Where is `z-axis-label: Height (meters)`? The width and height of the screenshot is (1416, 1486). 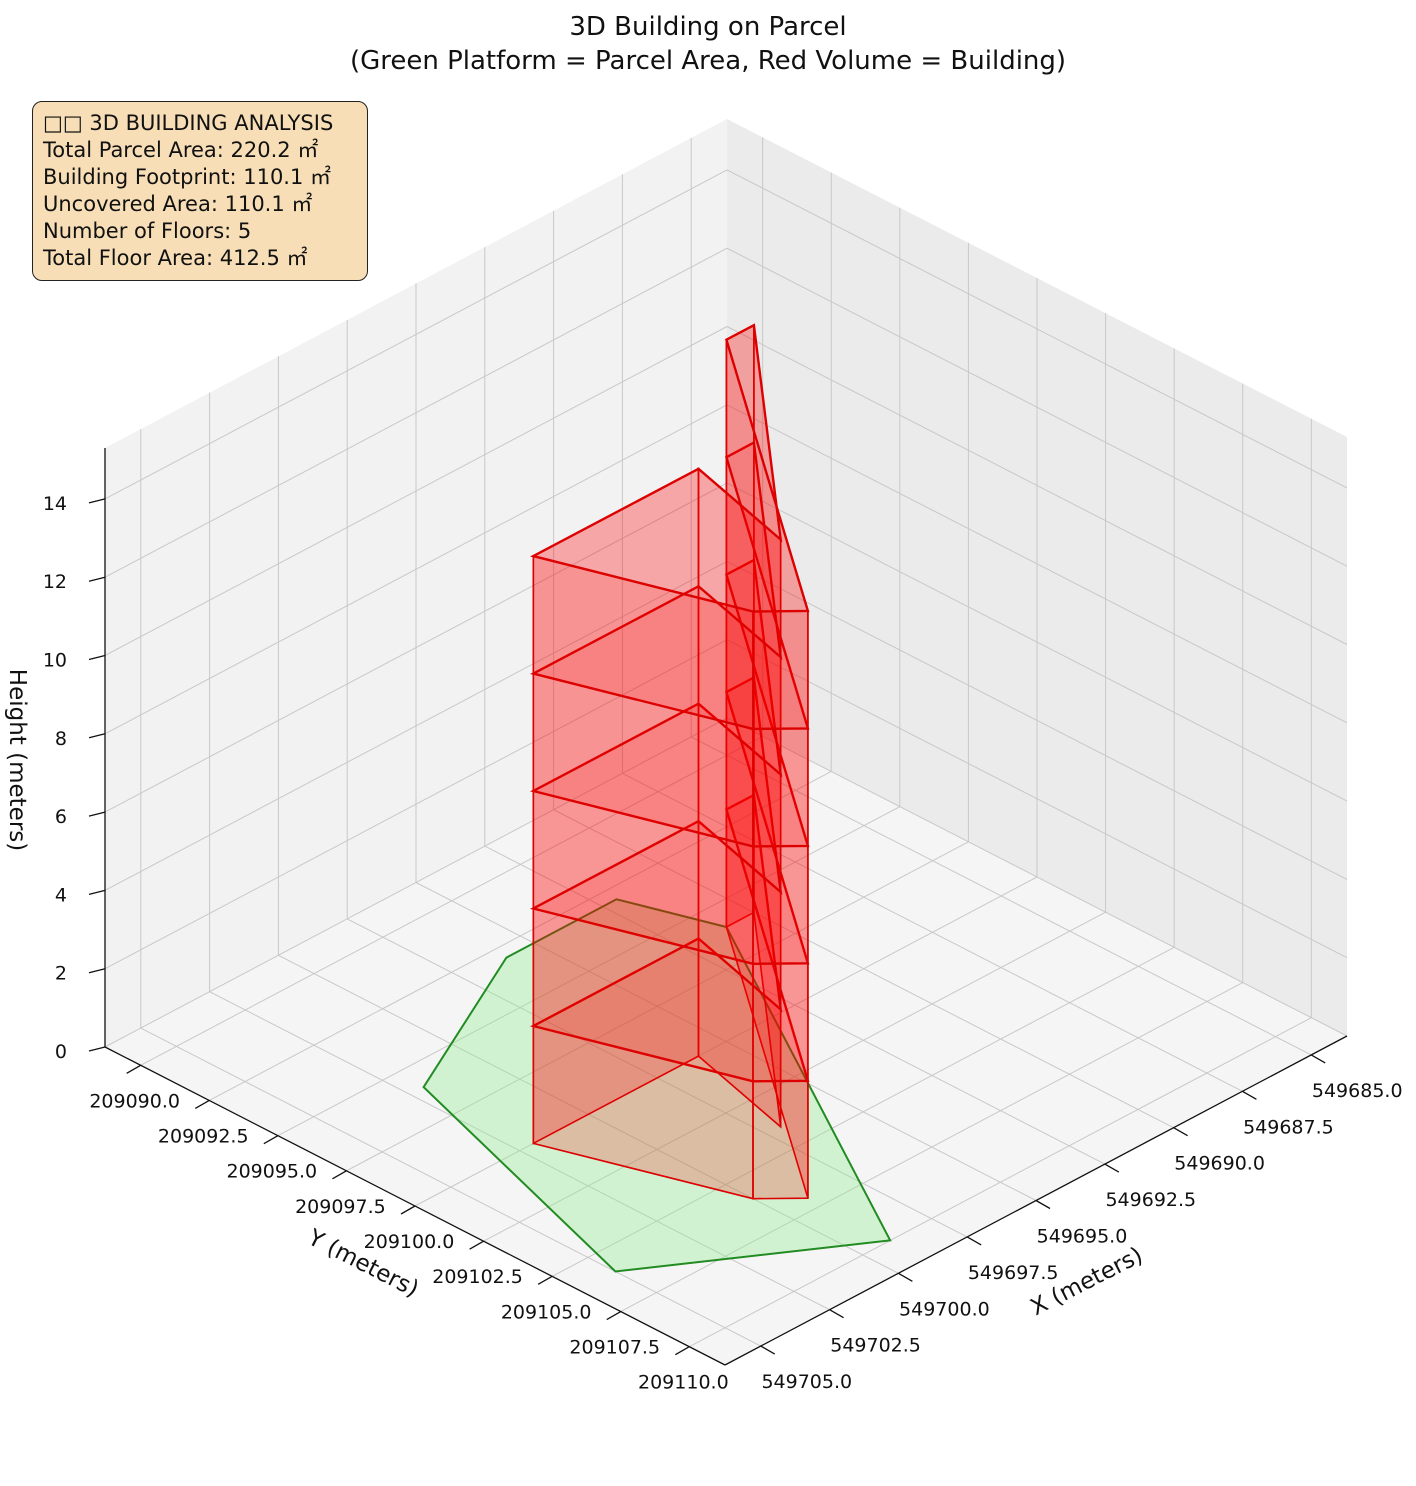 z-axis-label: Height (meters) is located at coordinates (17, 760).